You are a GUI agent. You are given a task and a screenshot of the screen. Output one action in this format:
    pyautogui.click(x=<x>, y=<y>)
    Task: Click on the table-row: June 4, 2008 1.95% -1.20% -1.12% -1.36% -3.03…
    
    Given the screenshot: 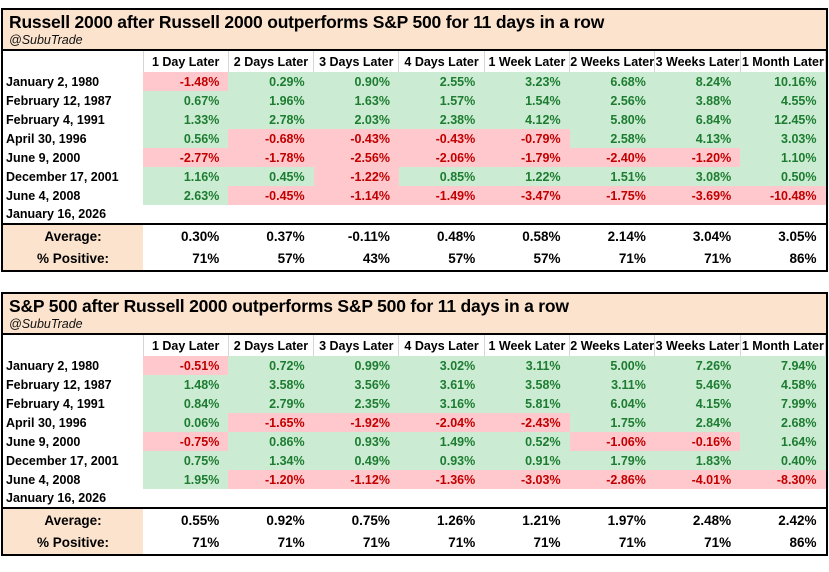 What is the action you would take?
    pyautogui.click(x=414, y=479)
    